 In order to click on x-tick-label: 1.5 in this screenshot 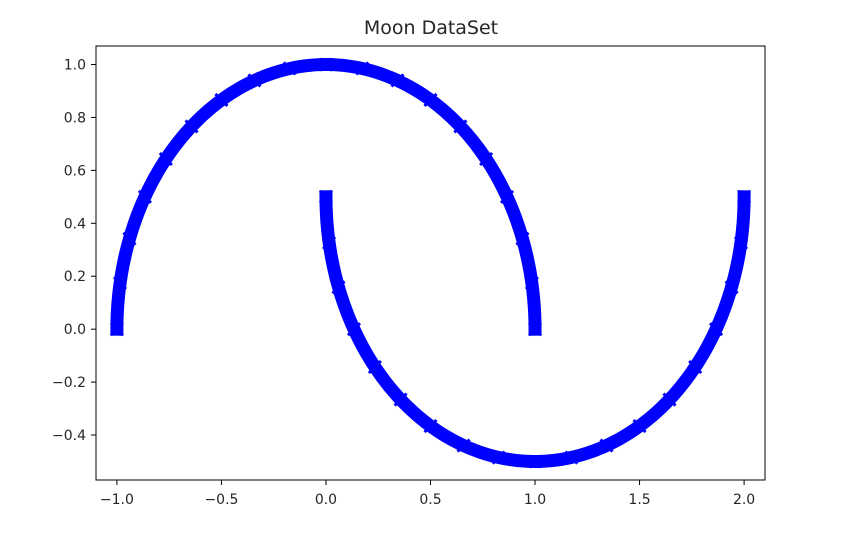, I will do `click(639, 500)`.